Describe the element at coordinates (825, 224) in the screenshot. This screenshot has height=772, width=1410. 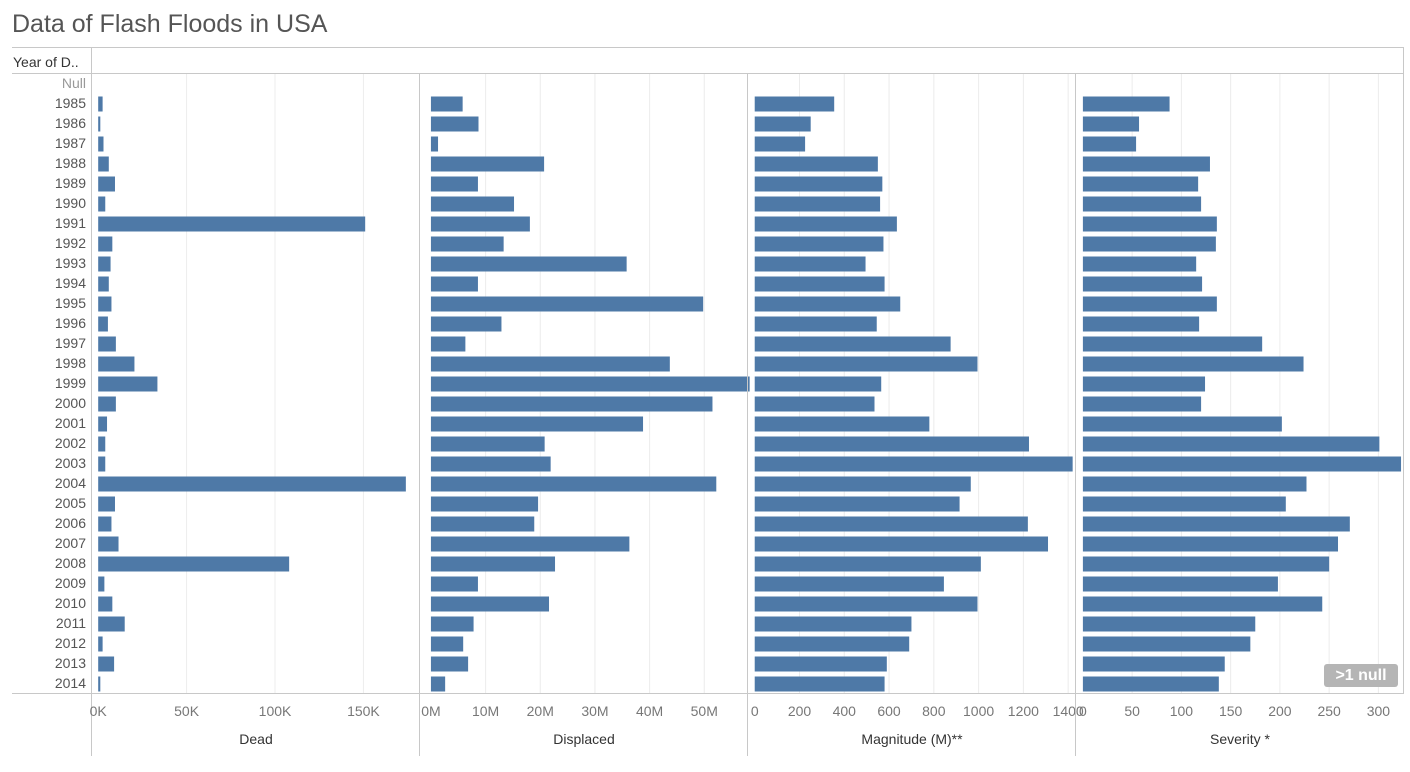
I see `magnitude-m-bar-1991` at that location.